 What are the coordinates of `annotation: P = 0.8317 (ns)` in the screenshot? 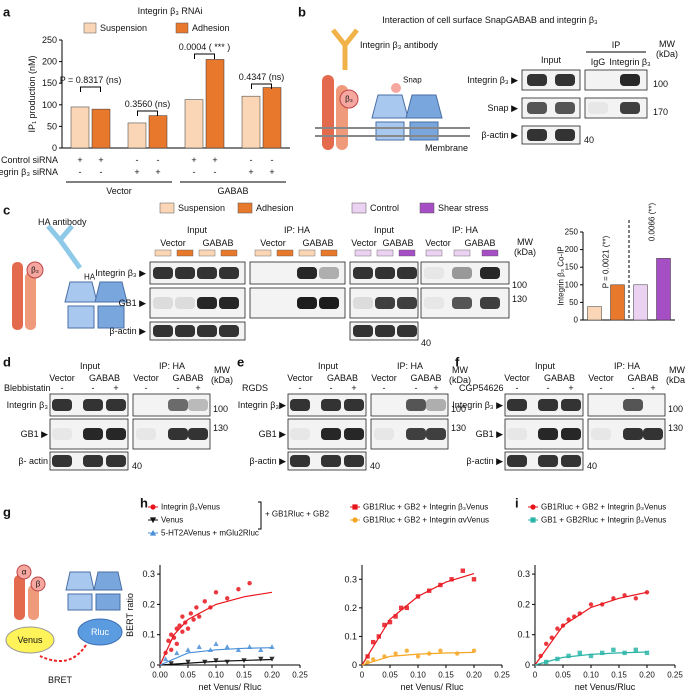 It's located at (91, 80).